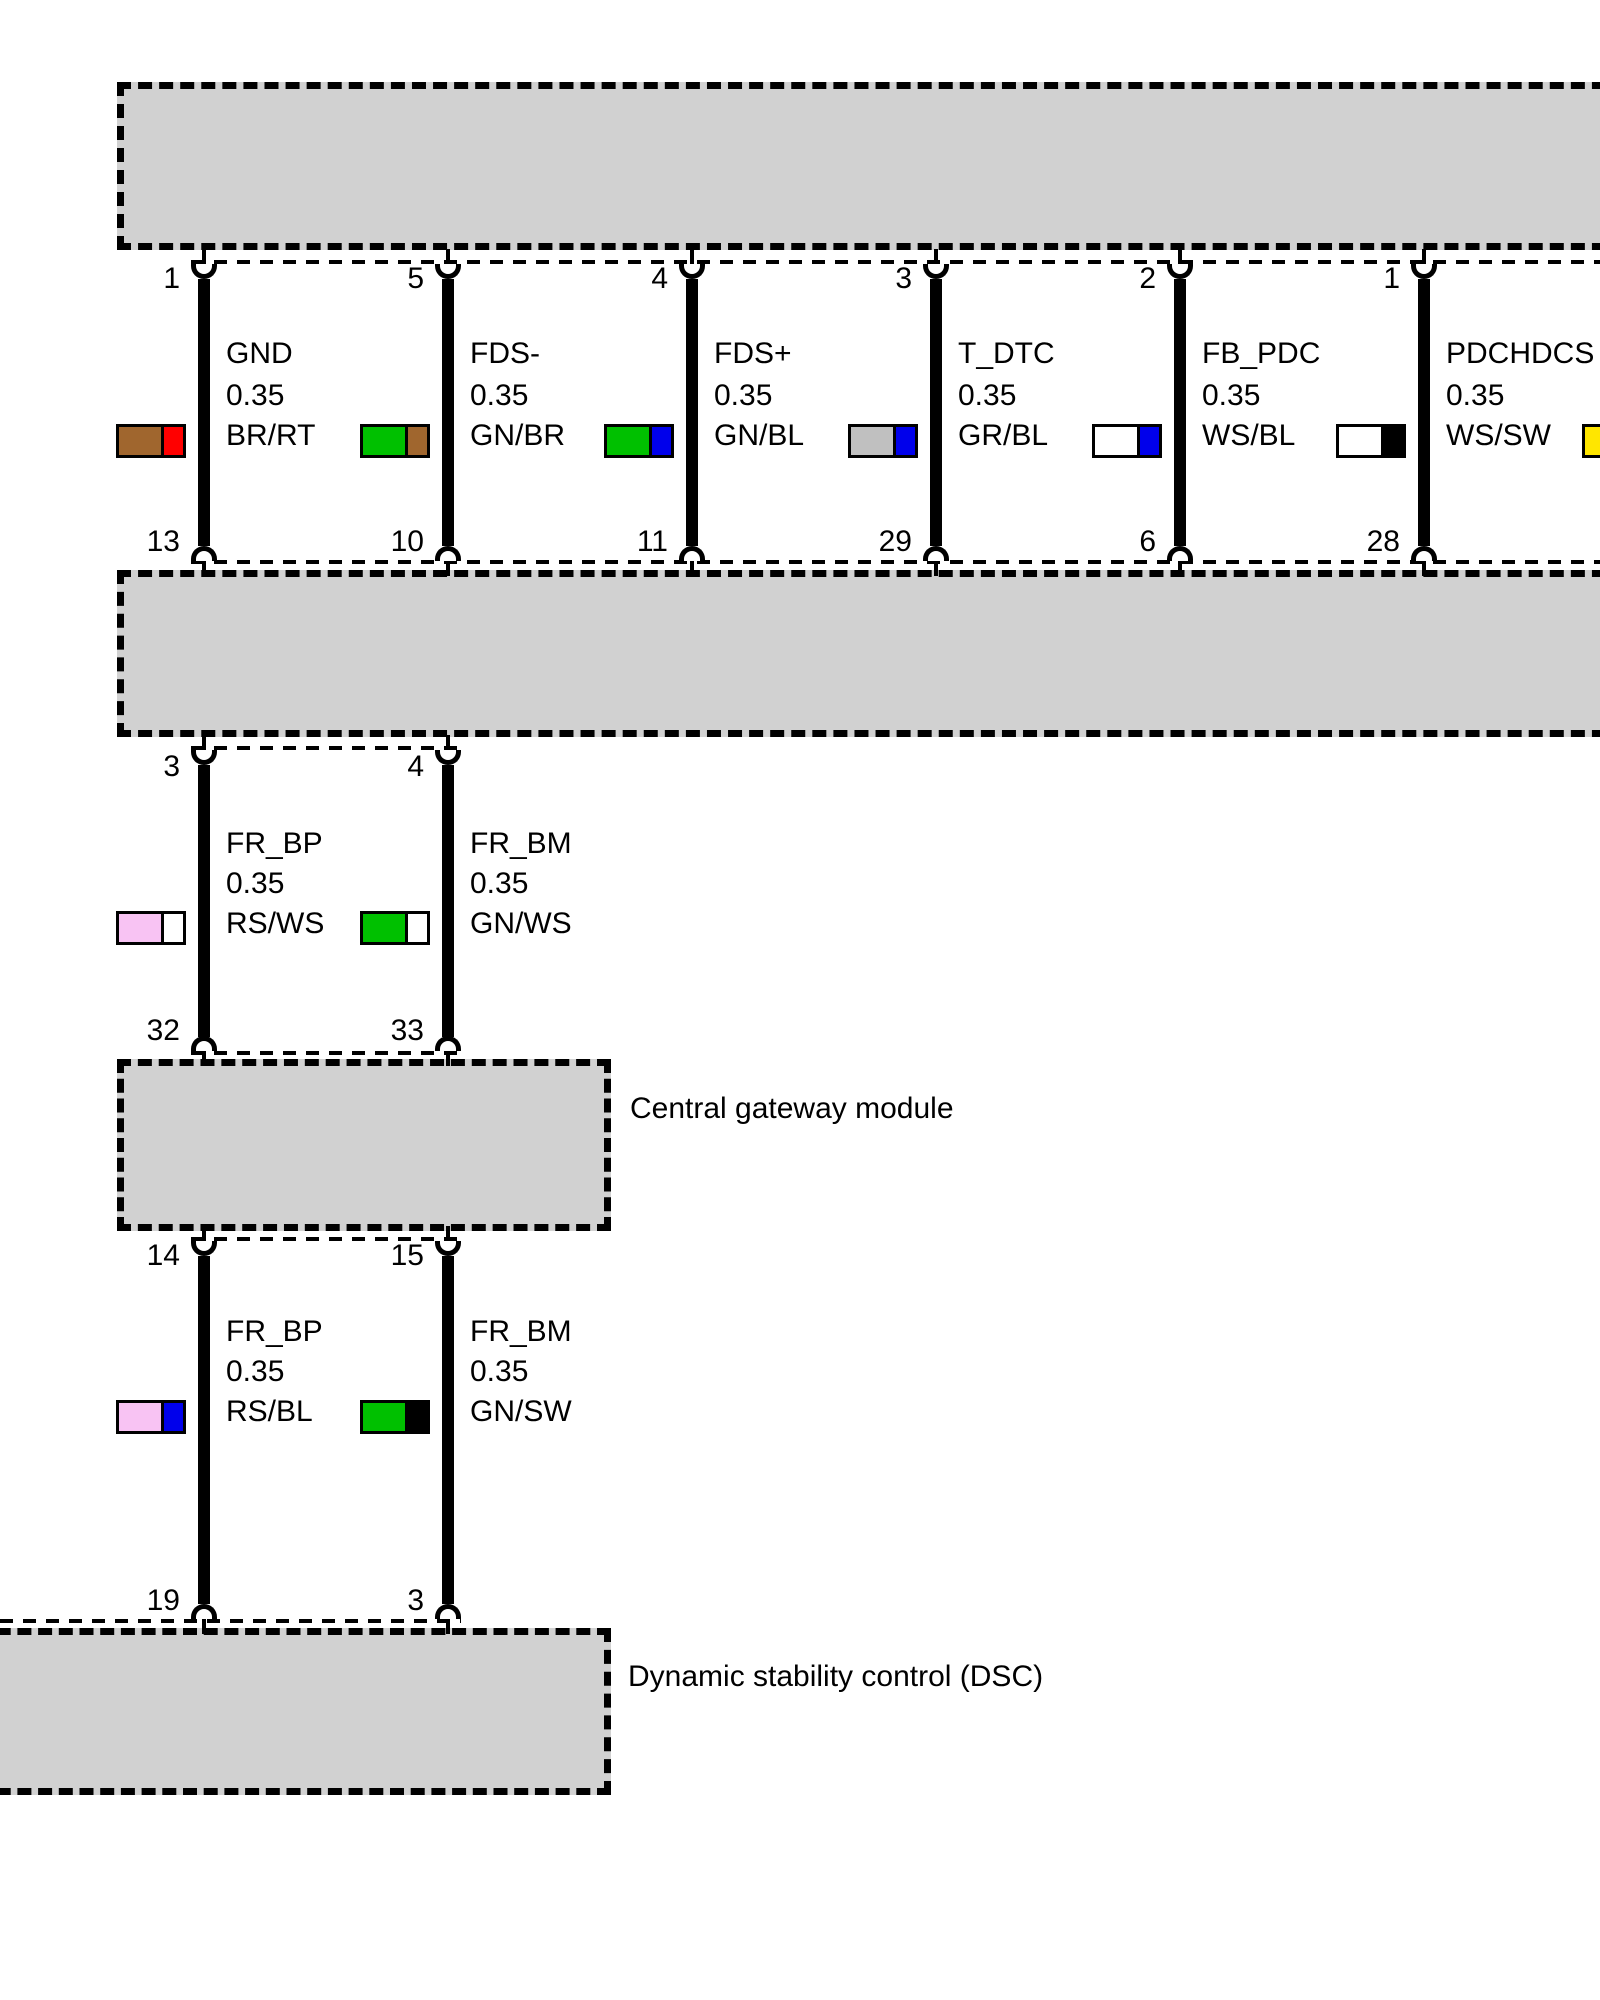 This screenshot has width=1600, height=2000. I want to click on signal-label: T_DTC, so click(1006, 353).